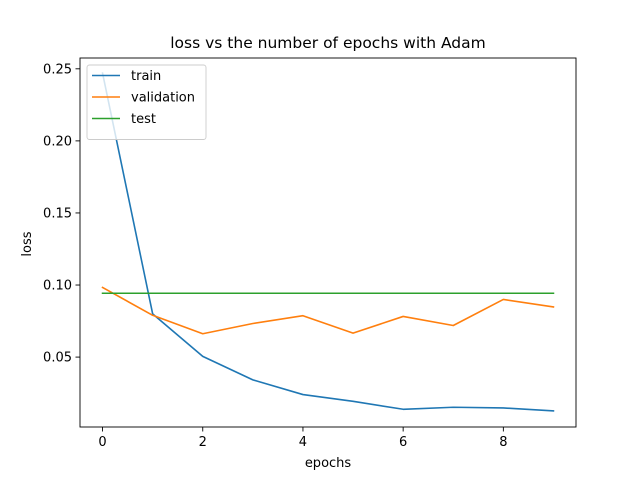  What do you see at coordinates (102, 442) in the screenshot?
I see `x-tick-label: 0` at bounding box center [102, 442].